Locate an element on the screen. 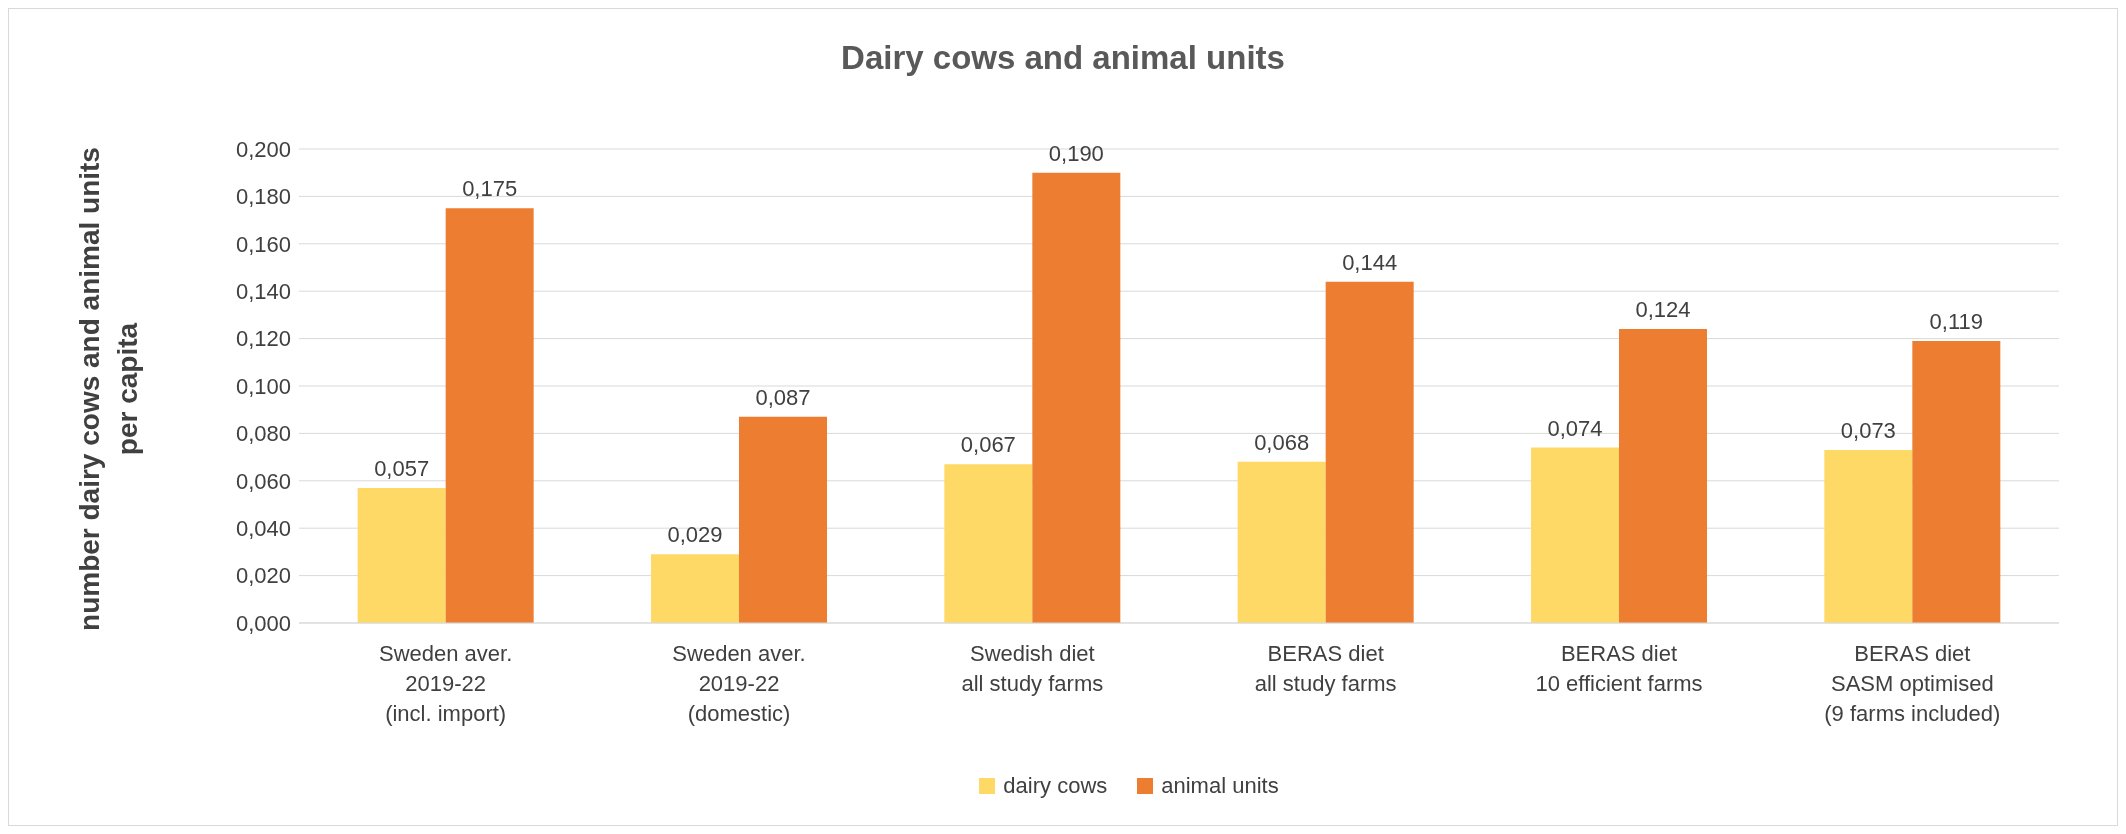  x-tick-label: BERAS diet 10 efficient farms is located at coordinates (1619, 668).